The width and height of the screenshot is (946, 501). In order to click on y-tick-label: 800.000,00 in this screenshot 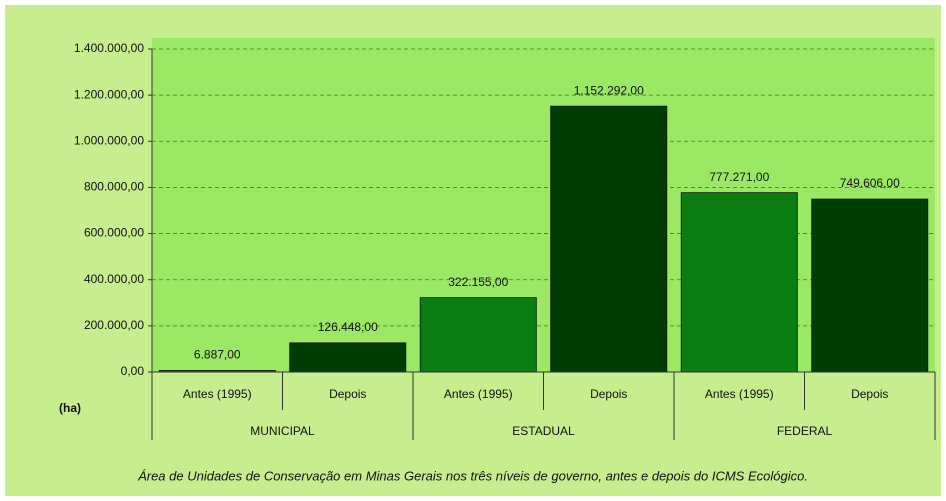, I will do `click(114, 187)`.